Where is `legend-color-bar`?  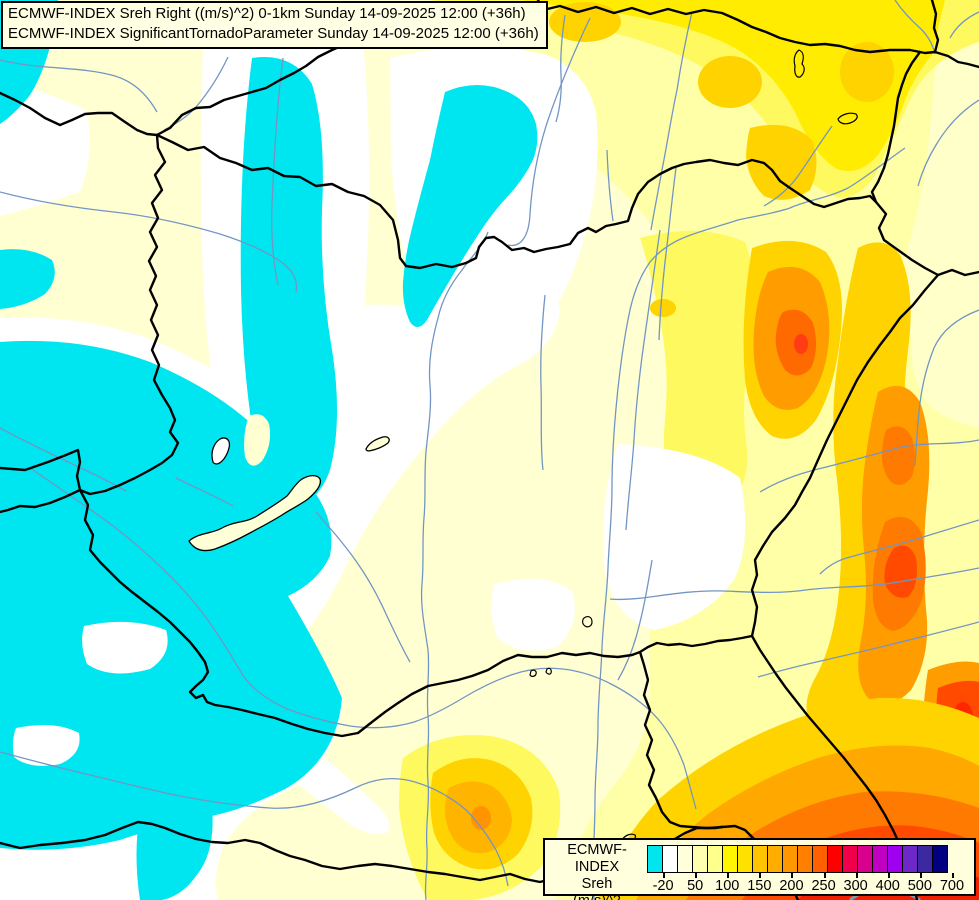
legend-color-bar is located at coordinates (797, 859).